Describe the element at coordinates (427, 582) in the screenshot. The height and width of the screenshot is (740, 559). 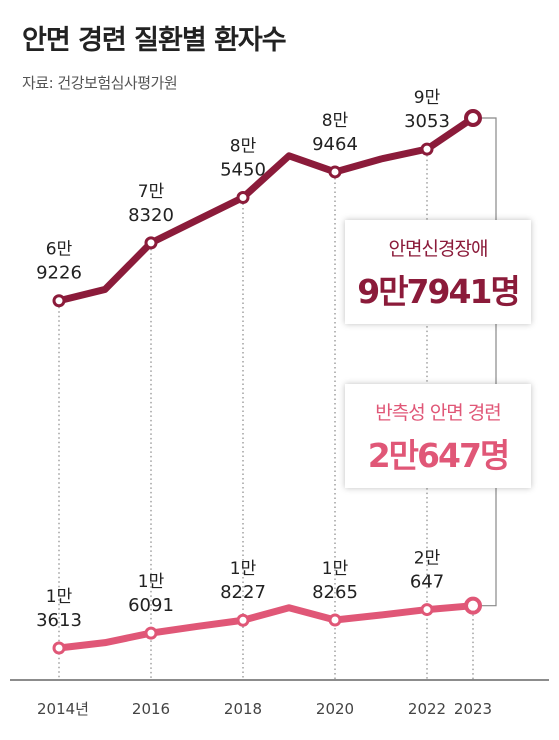
I see `data-label: 647` at that location.